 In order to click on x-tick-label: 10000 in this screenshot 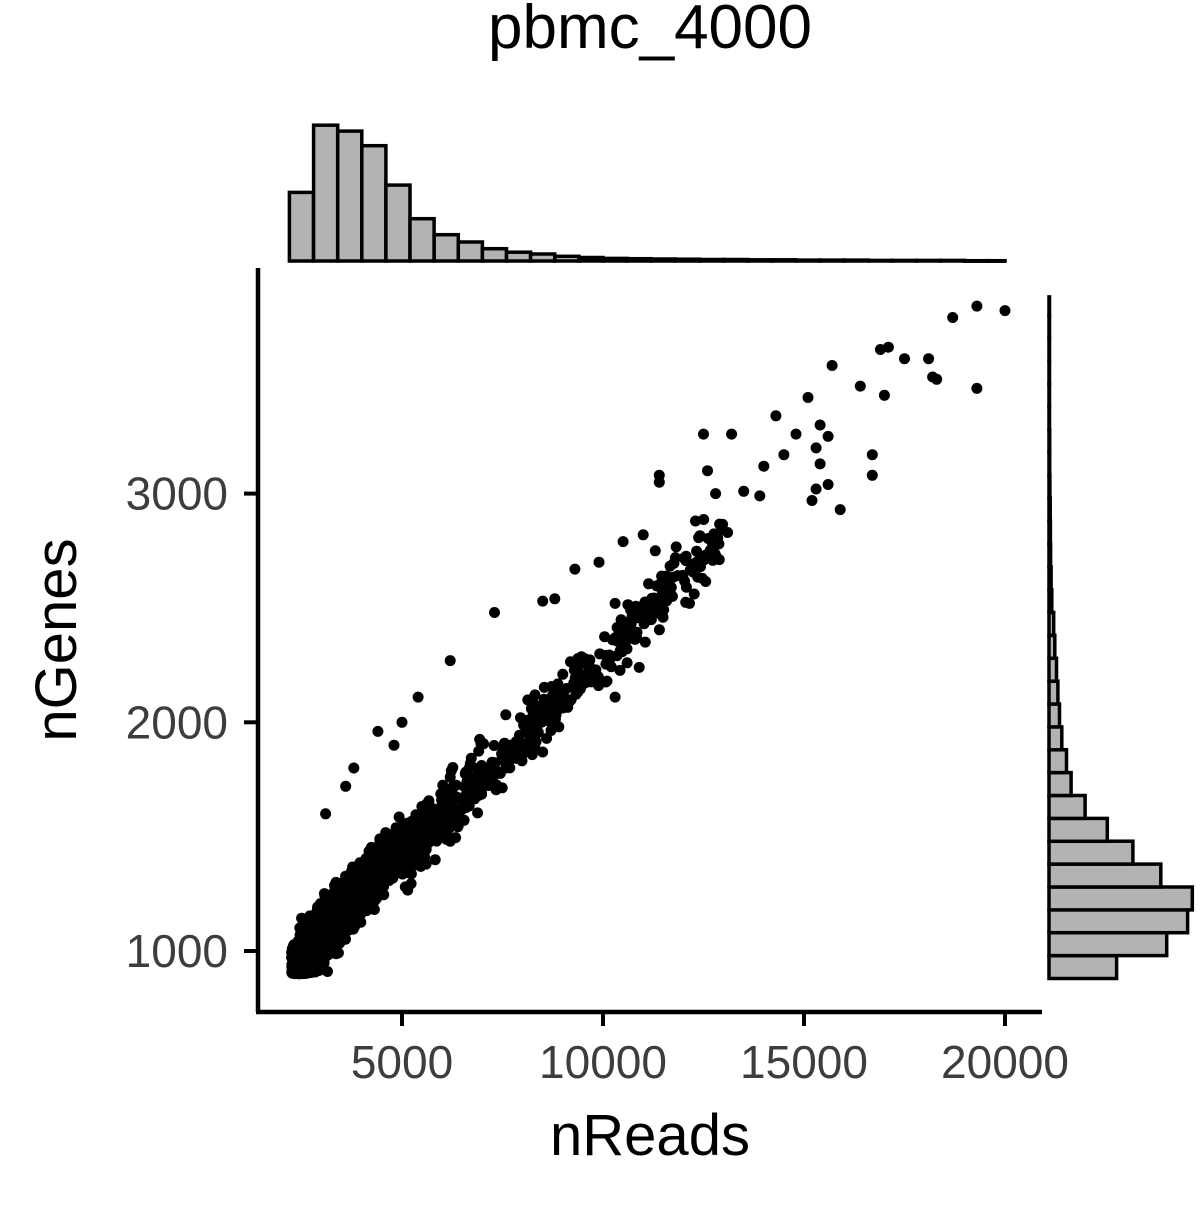, I will do `click(603, 1062)`.